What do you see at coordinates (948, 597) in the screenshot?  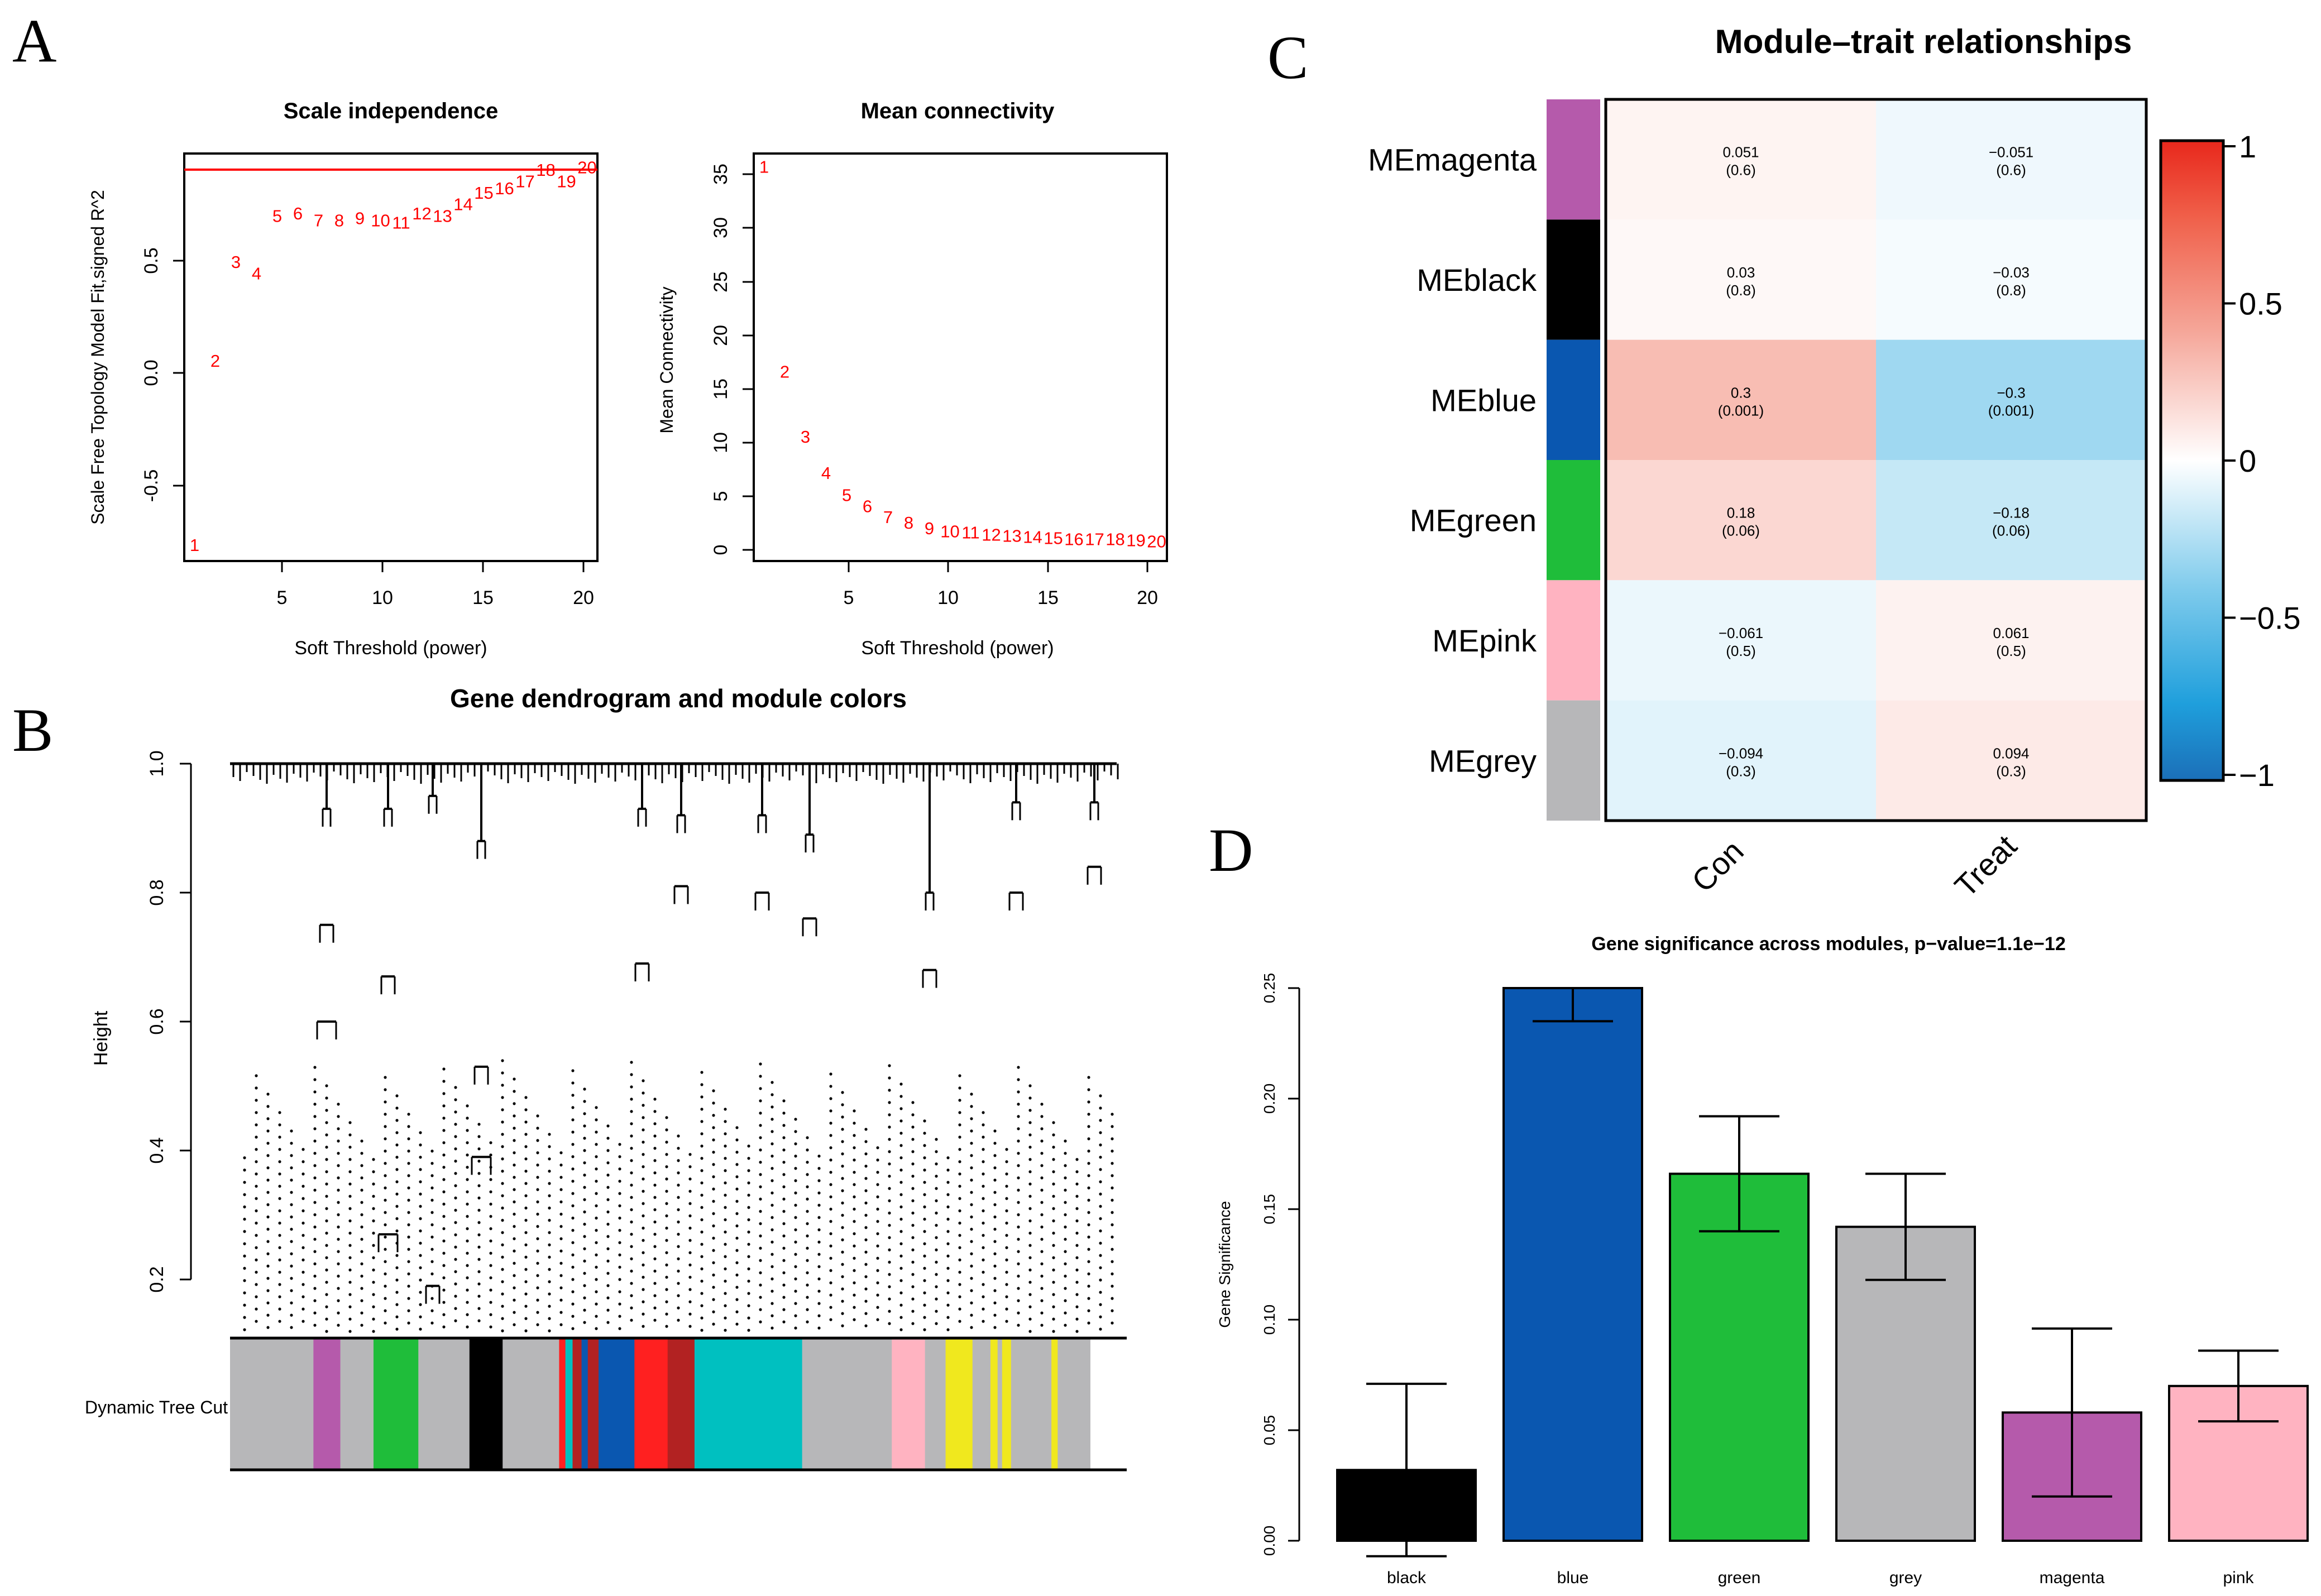 I see `x-tick-label: 10` at bounding box center [948, 597].